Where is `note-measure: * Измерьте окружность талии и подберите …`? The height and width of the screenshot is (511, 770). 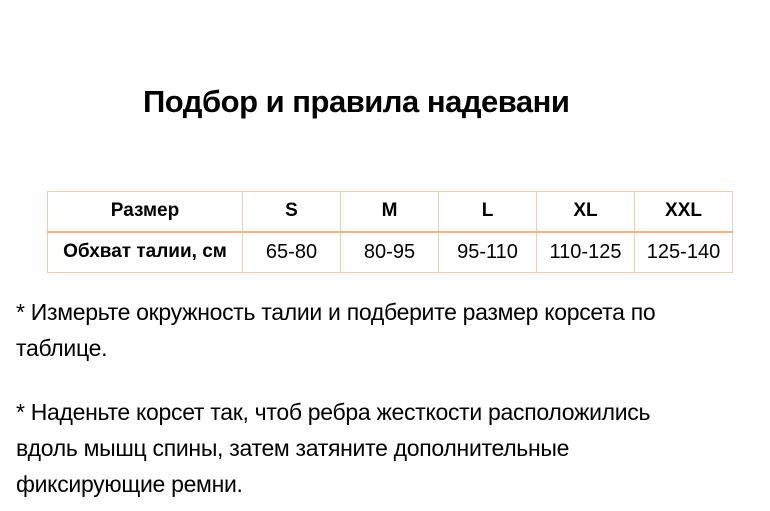 note-measure: * Измерьте окружность талии и подберите … is located at coordinates (336, 330).